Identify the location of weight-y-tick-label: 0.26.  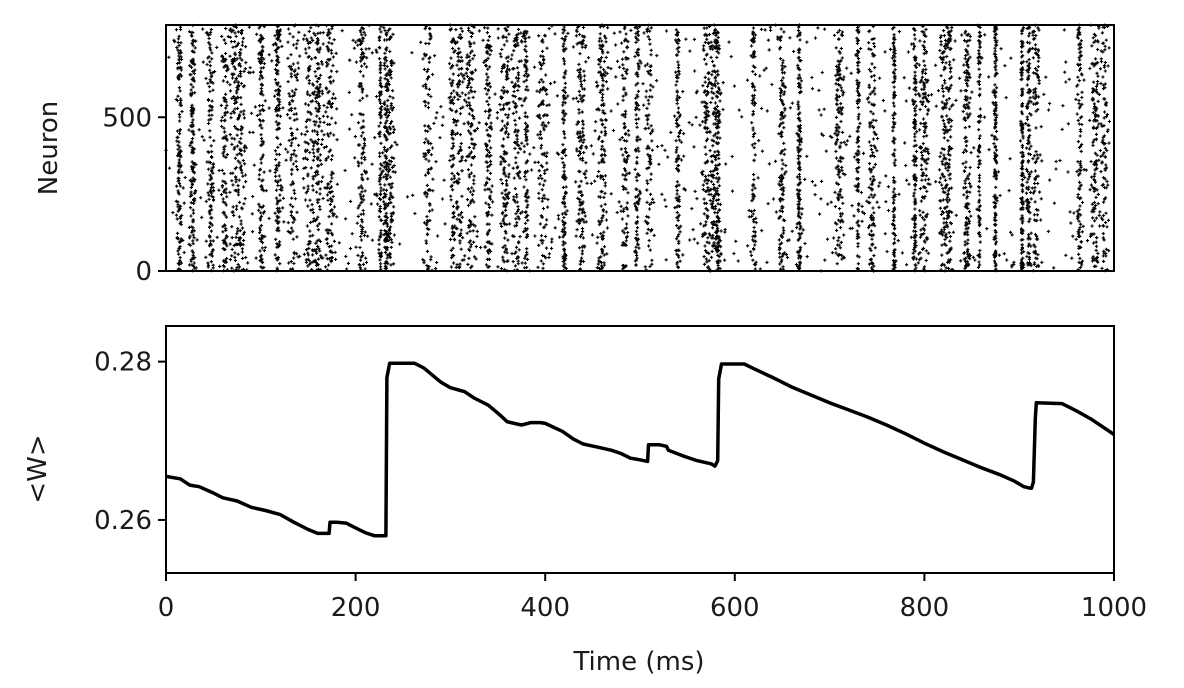
(123, 521).